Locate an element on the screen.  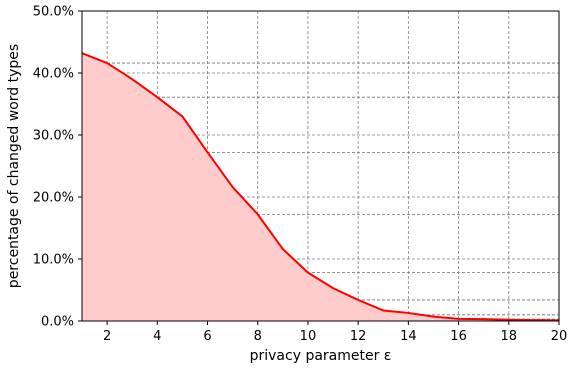
x-tick-label: 16 is located at coordinates (458, 336).